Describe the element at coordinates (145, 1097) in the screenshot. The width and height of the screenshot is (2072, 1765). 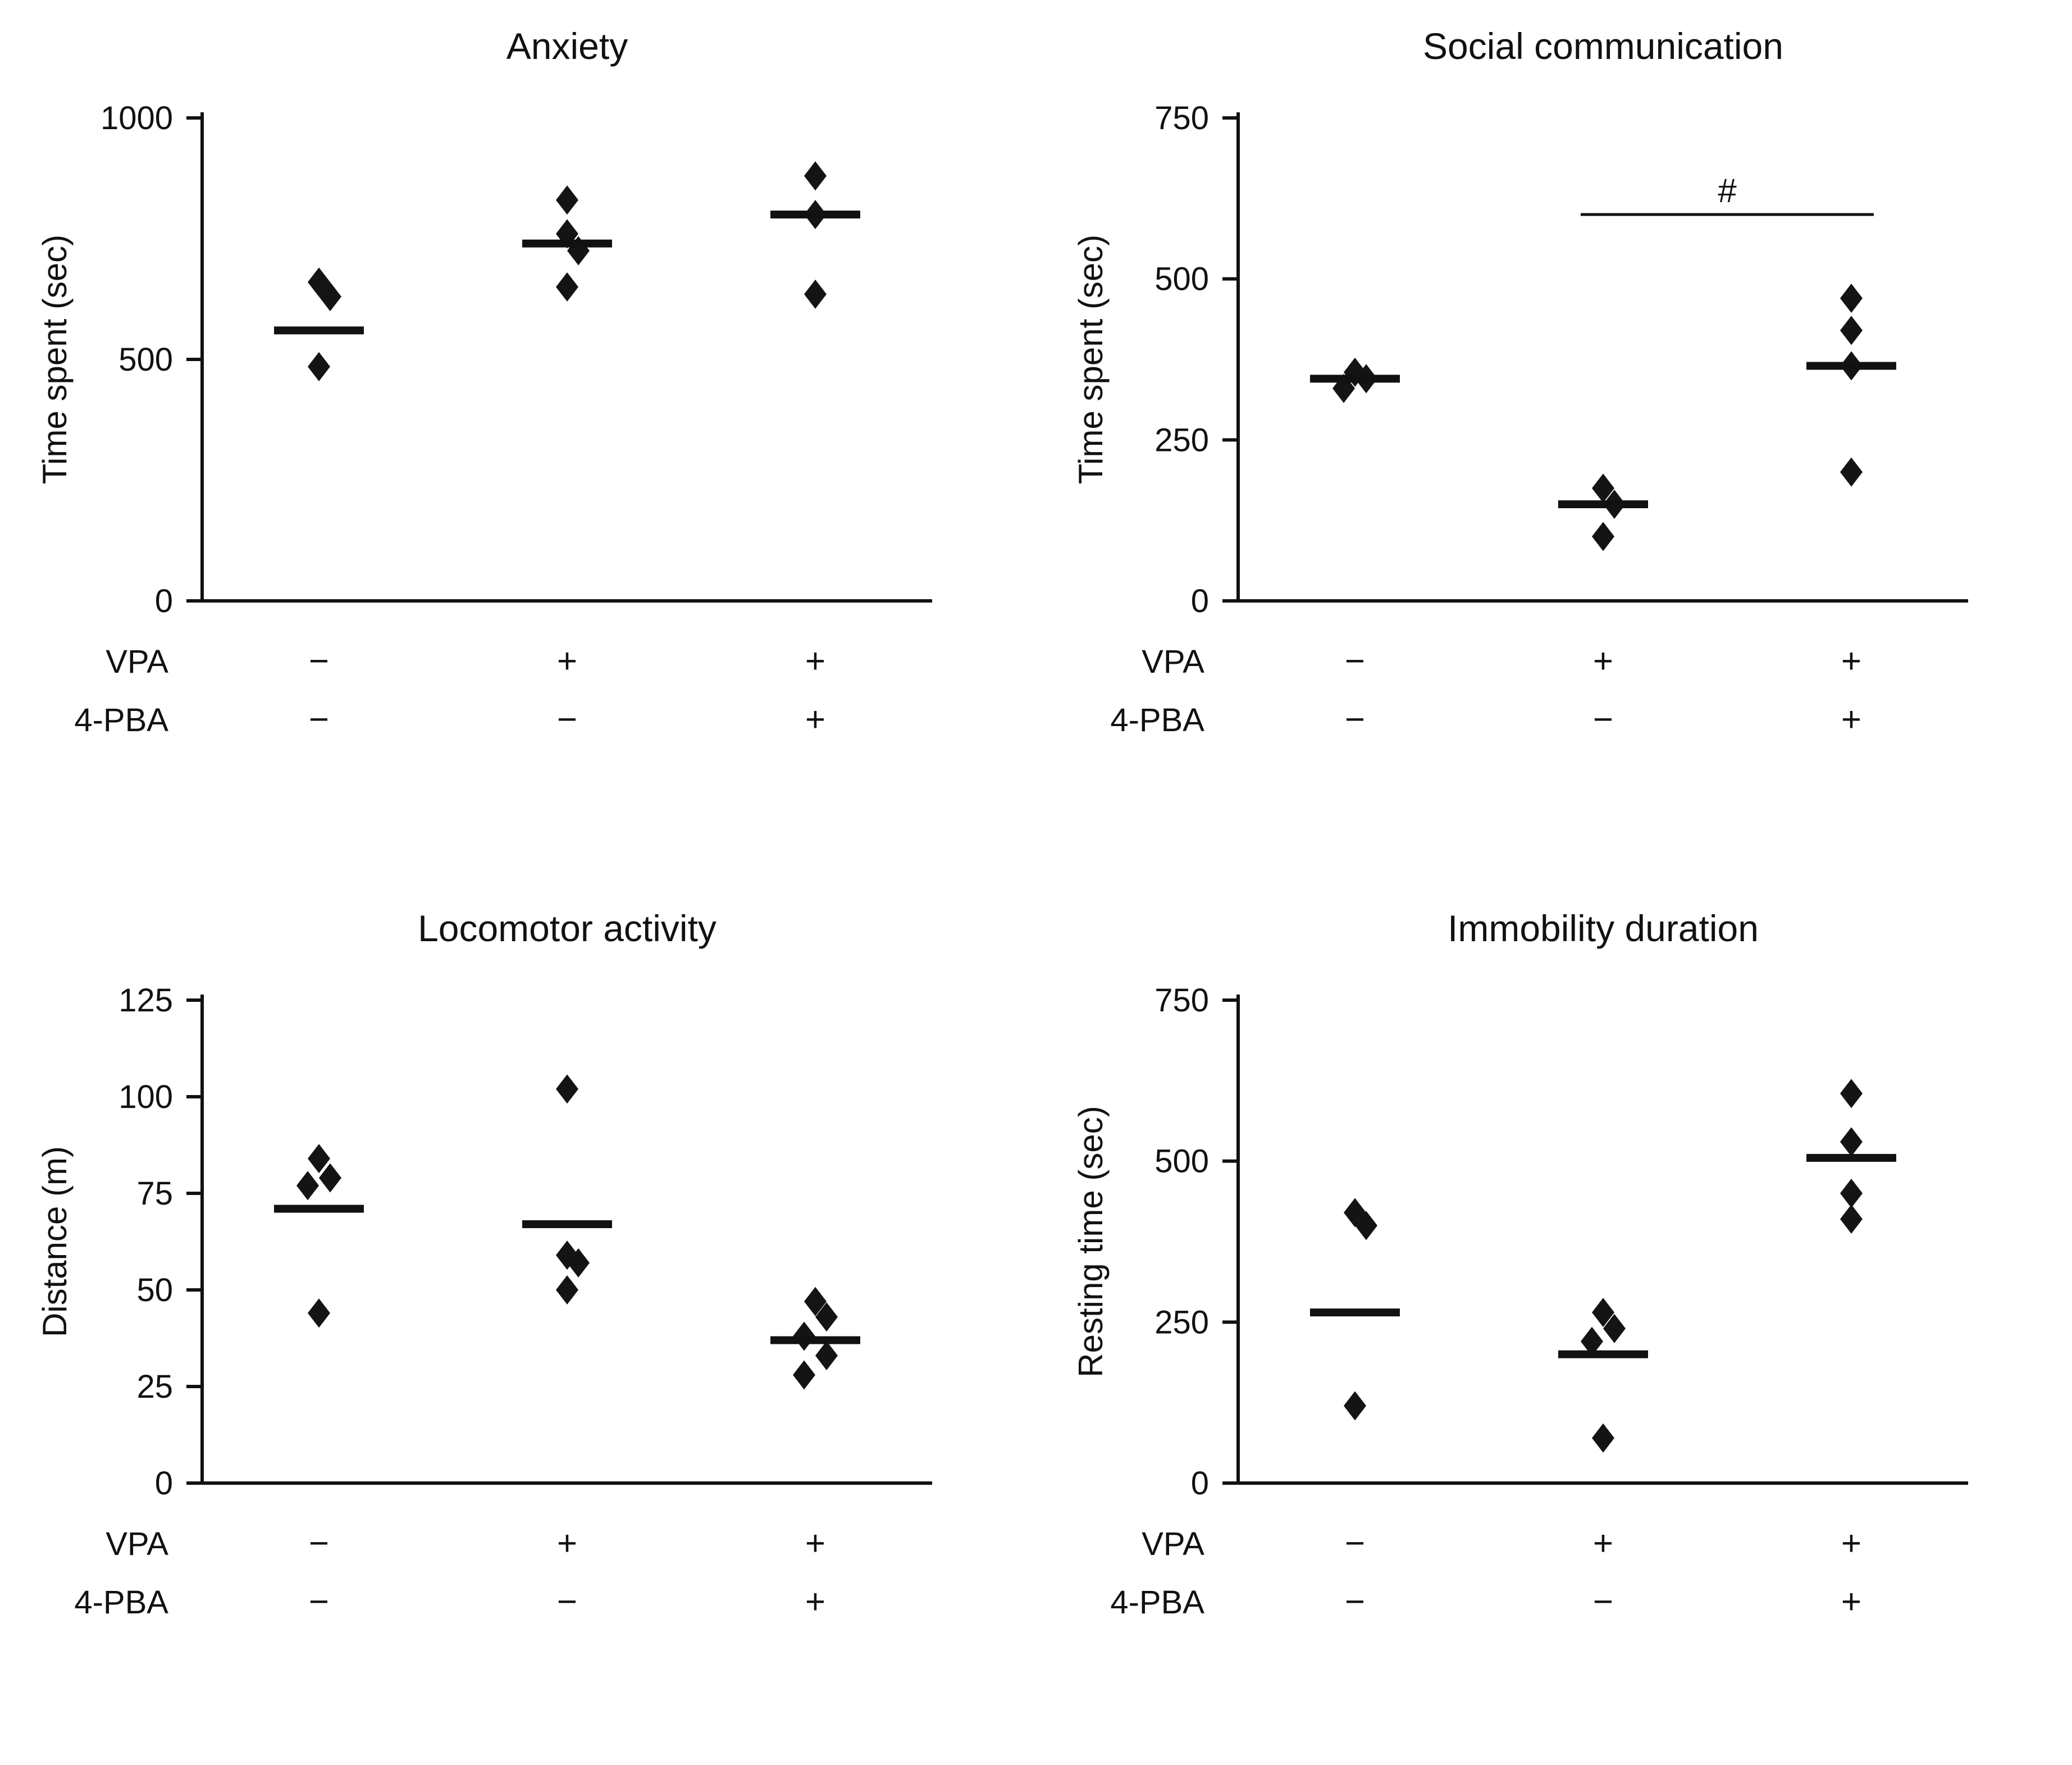
I see `y-tick-label: 100` at that location.